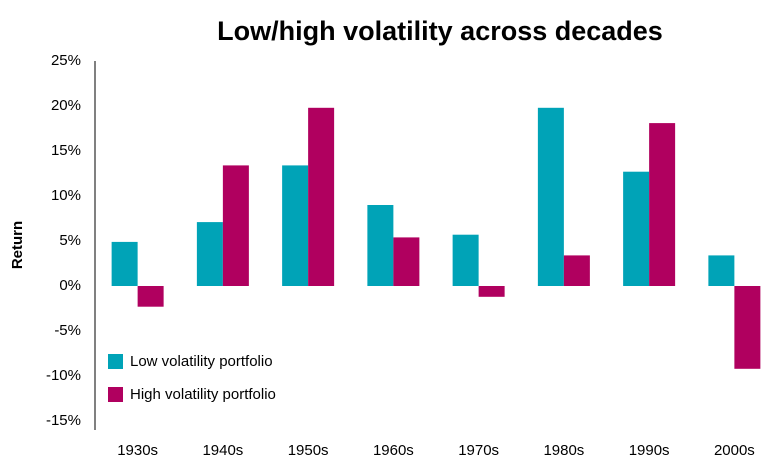  Describe the element at coordinates (17, 245) in the screenshot. I see `y-axis-label: Return` at that location.